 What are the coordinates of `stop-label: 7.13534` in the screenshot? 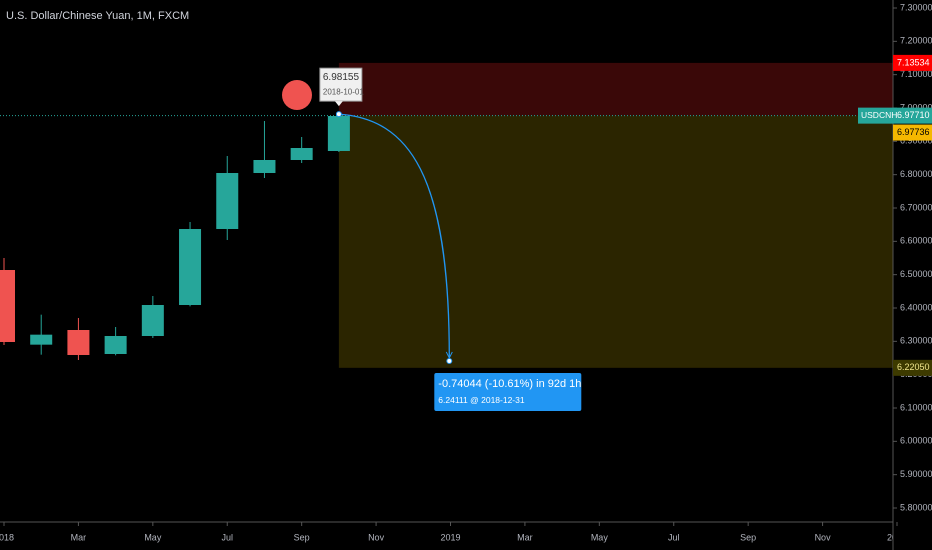 It's located at (913, 62).